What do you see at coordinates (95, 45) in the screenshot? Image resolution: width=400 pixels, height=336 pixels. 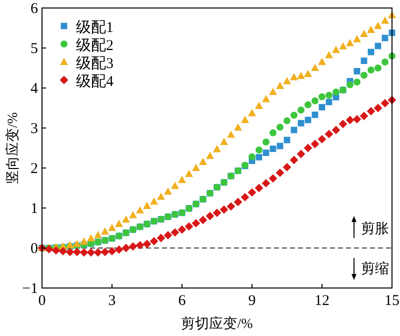 I see `legend-label: 级配2` at bounding box center [95, 45].